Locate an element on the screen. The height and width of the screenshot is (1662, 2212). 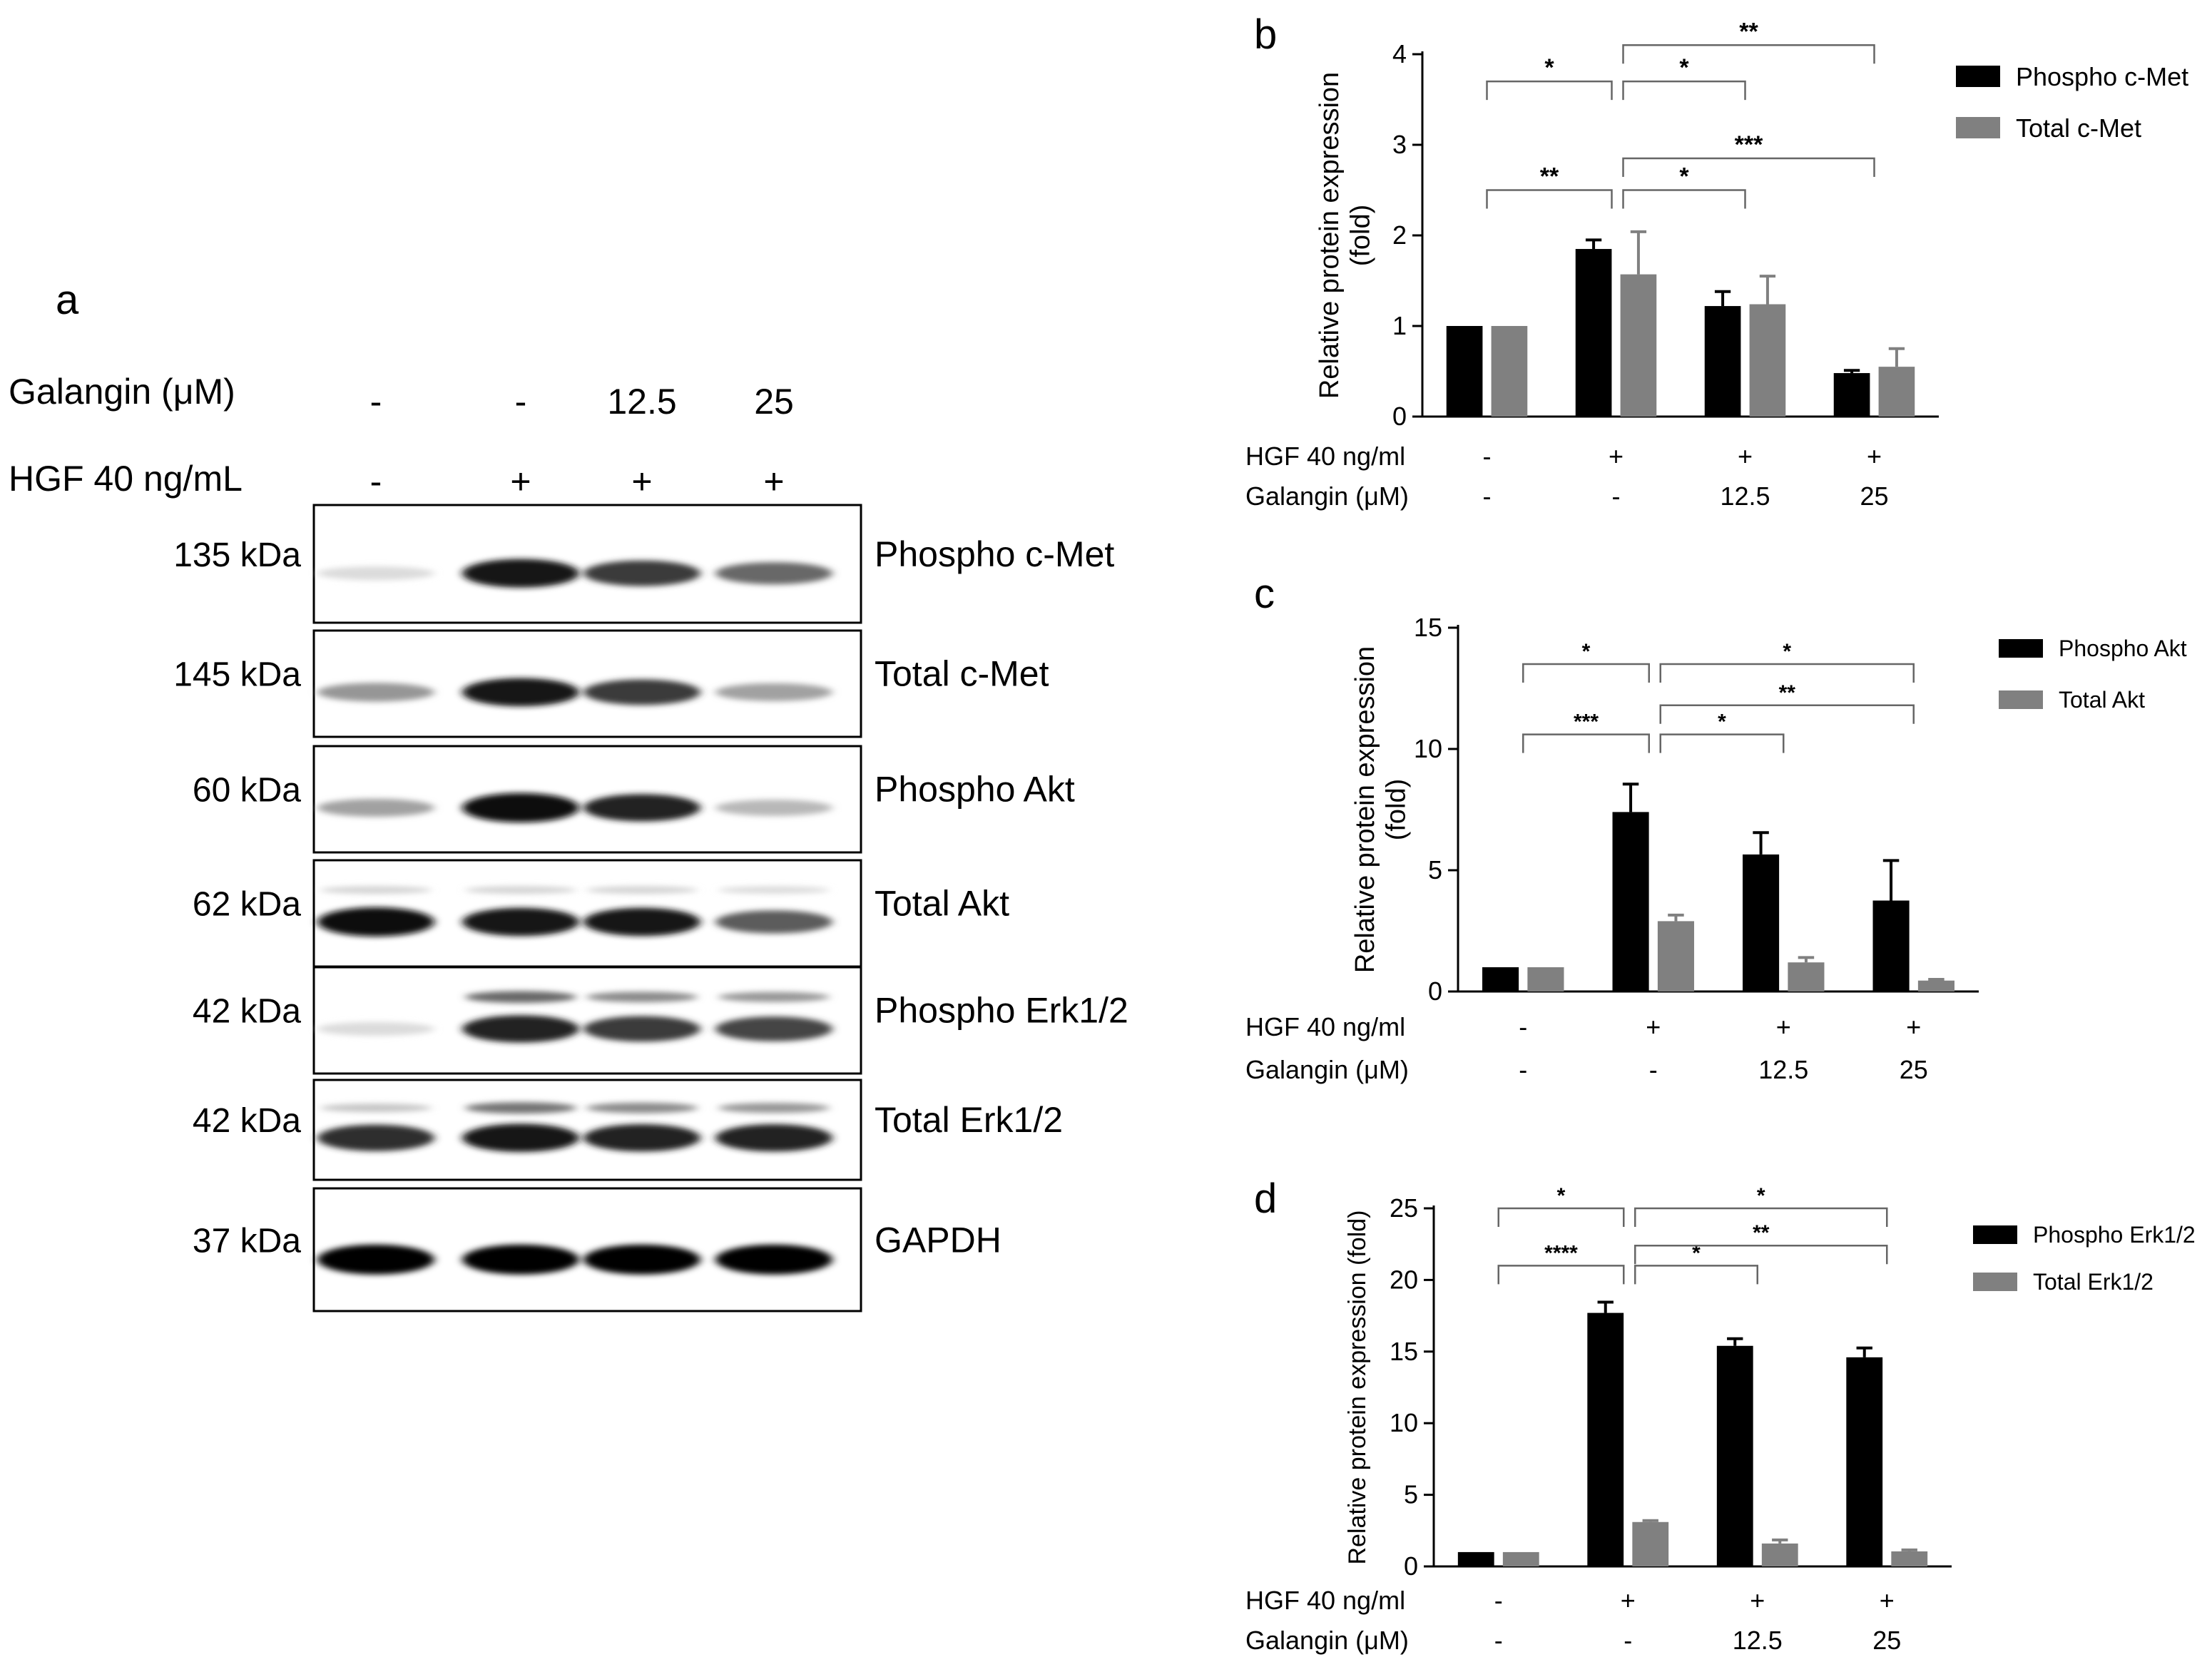
legend-label: Total c-Met is located at coordinates (2078, 128).